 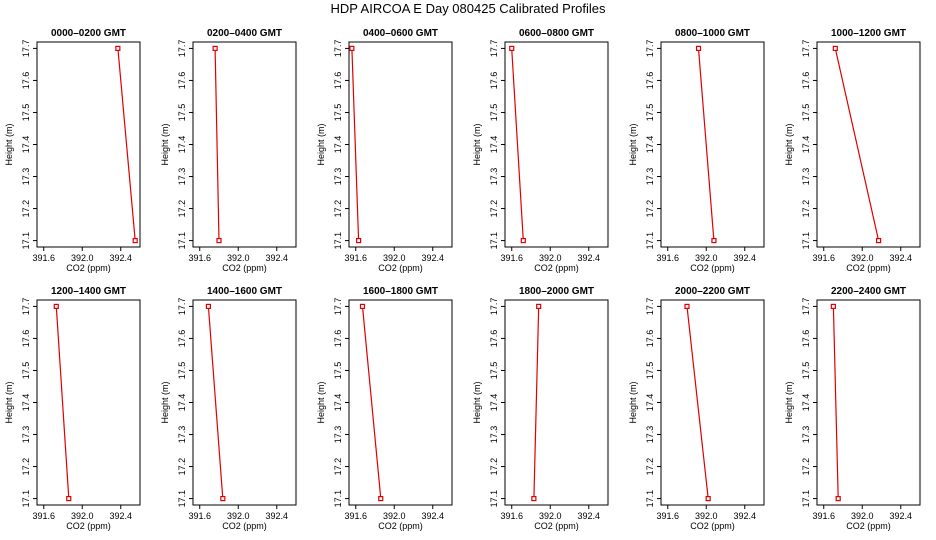 I want to click on panel-title: 0400–0600 GMT, so click(x=400, y=33).